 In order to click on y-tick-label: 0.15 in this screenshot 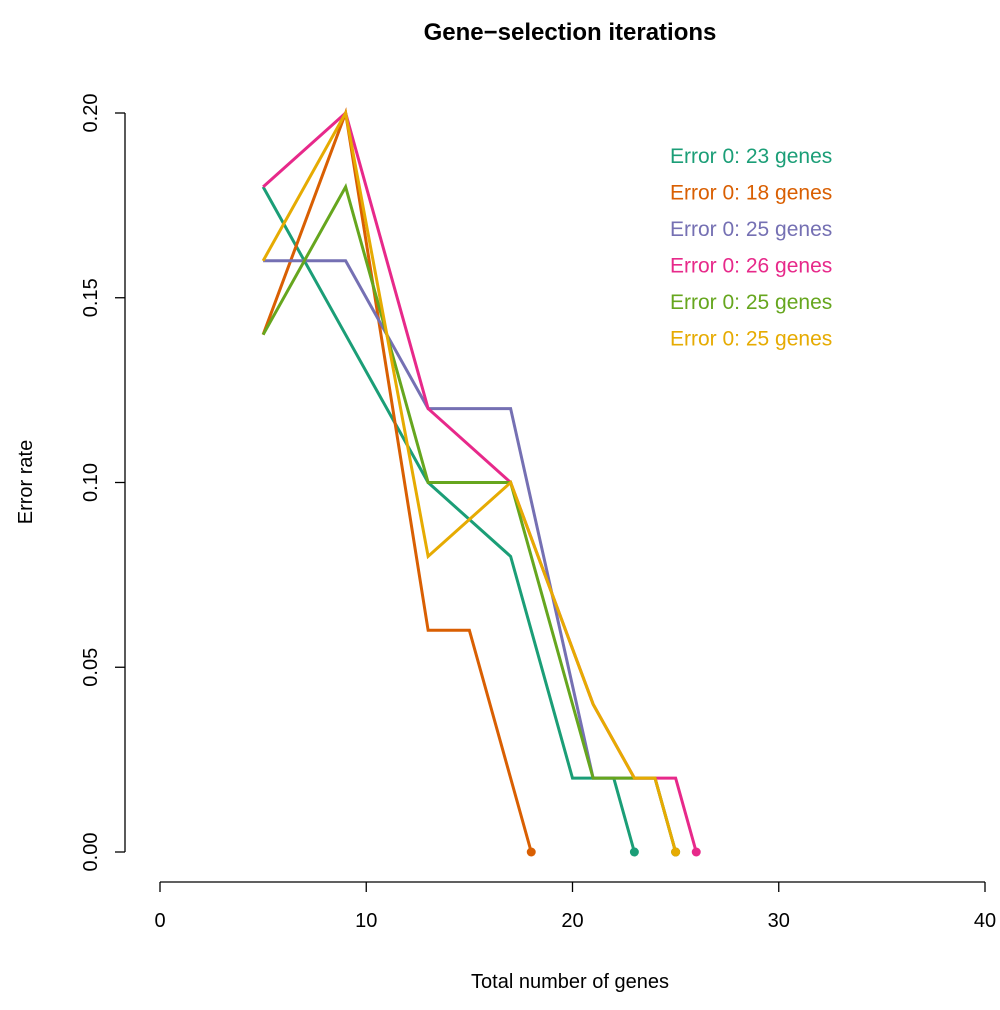, I will do `click(91, 297)`.